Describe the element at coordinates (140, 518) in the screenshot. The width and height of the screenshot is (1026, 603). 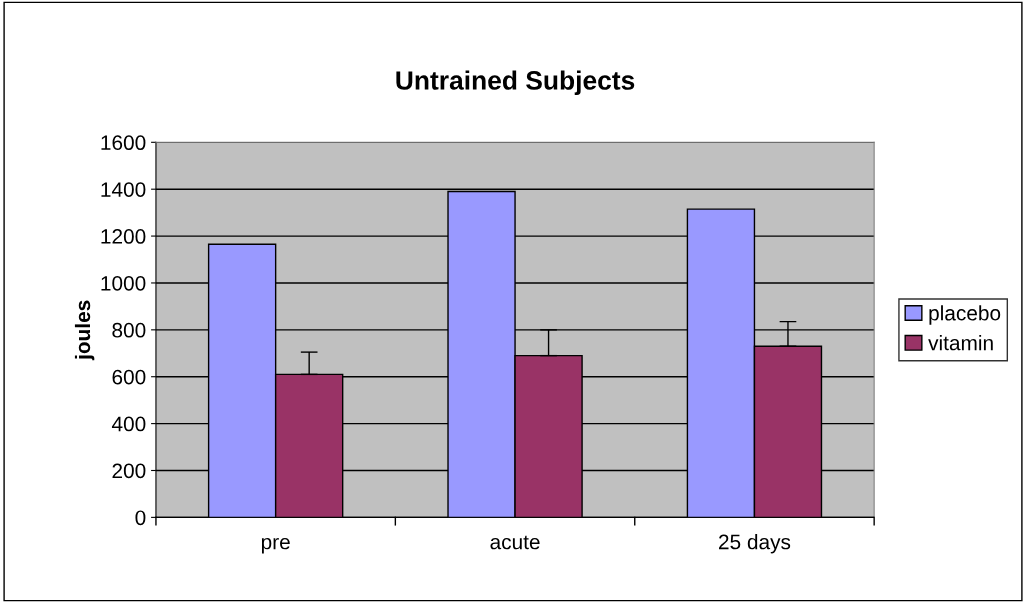
I see `y-tick-label: 0` at that location.